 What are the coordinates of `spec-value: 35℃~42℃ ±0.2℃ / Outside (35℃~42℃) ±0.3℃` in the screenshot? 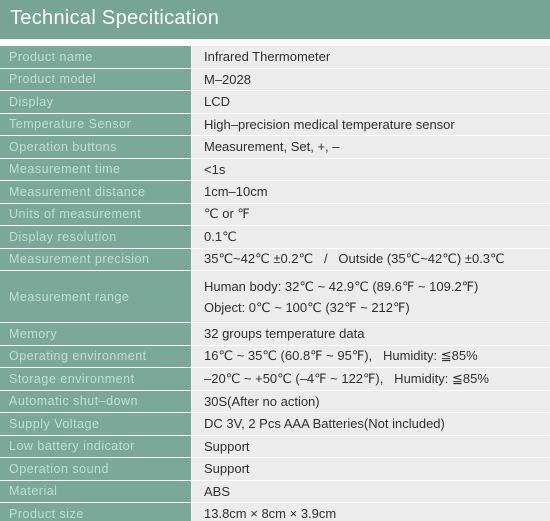 It's located at (370, 259).